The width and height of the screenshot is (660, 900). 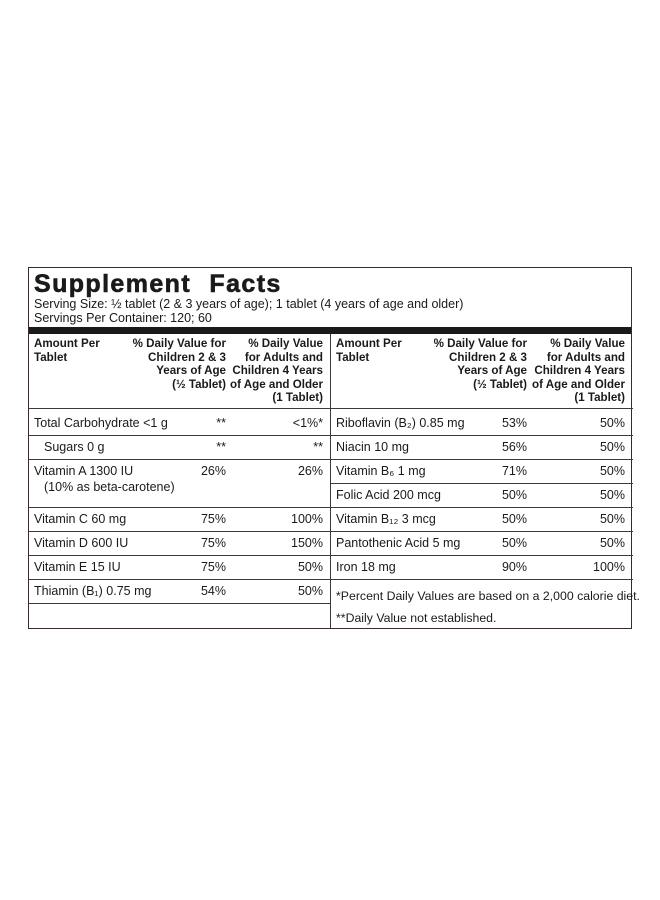 What do you see at coordinates (307, 543) in the screenshot?
I see `daily-value-adults: 150%` at bounding box center [307, 543].